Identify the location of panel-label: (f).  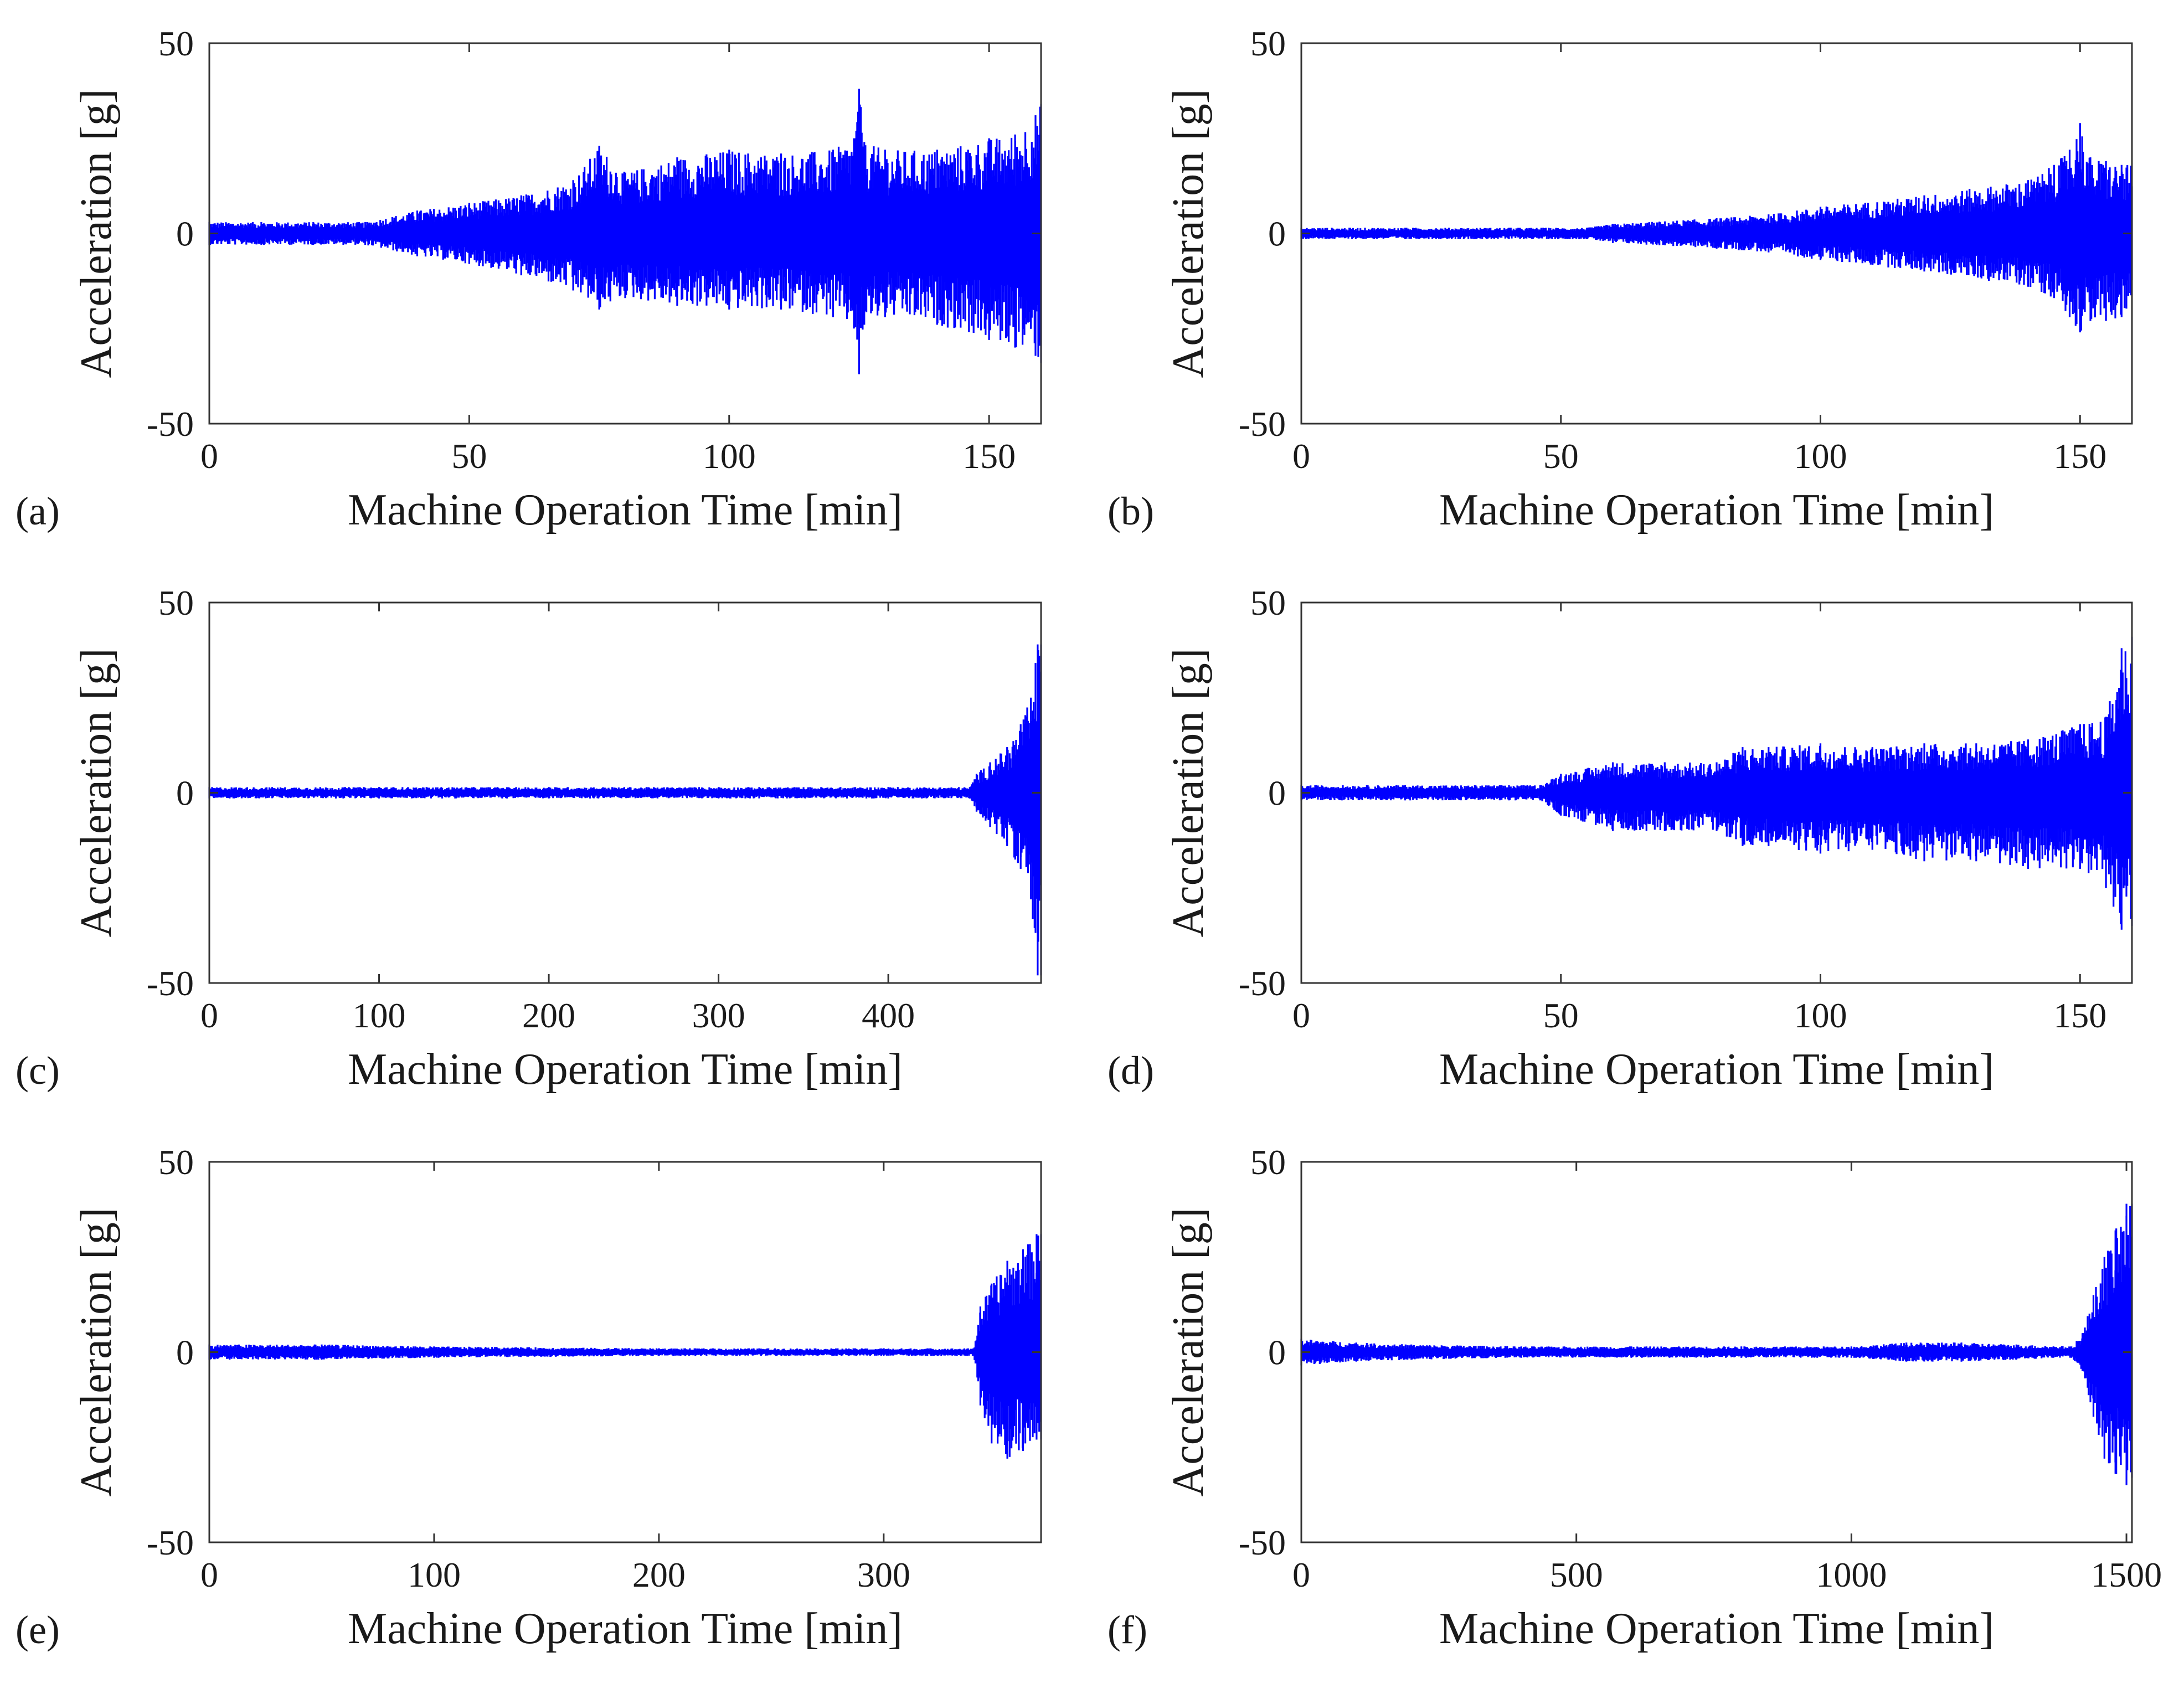
(1127, 1630).